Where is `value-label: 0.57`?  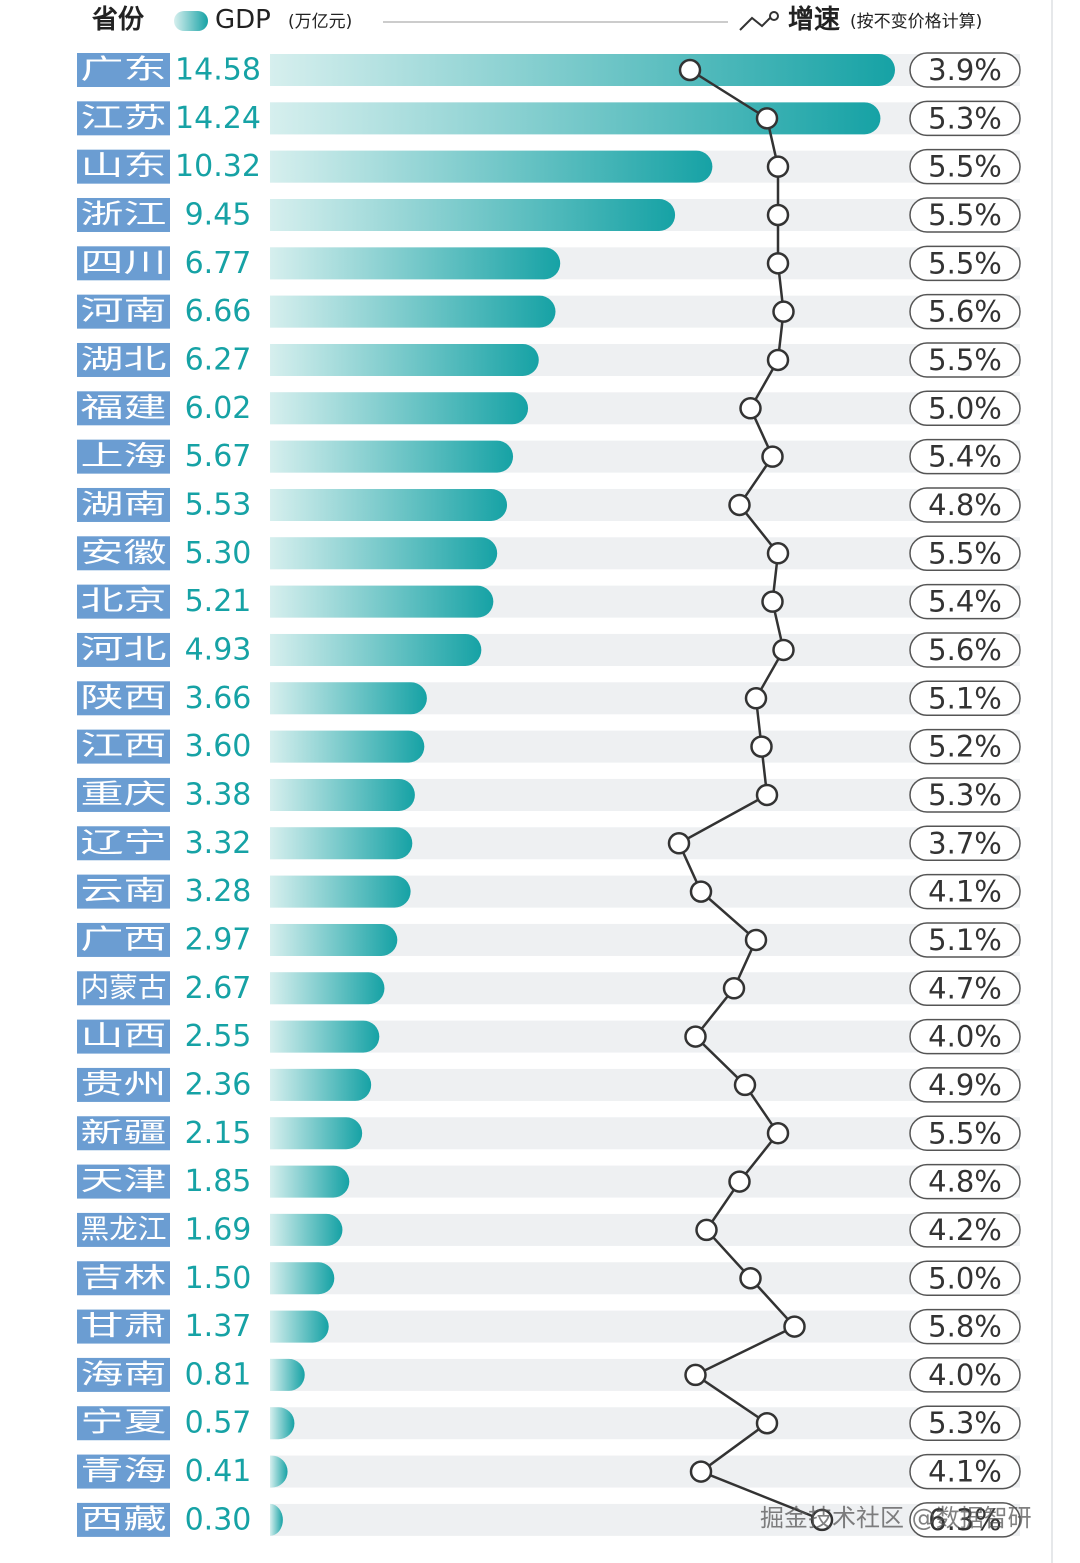 value-label: 0.57 is located at coordinates (218, 1423).